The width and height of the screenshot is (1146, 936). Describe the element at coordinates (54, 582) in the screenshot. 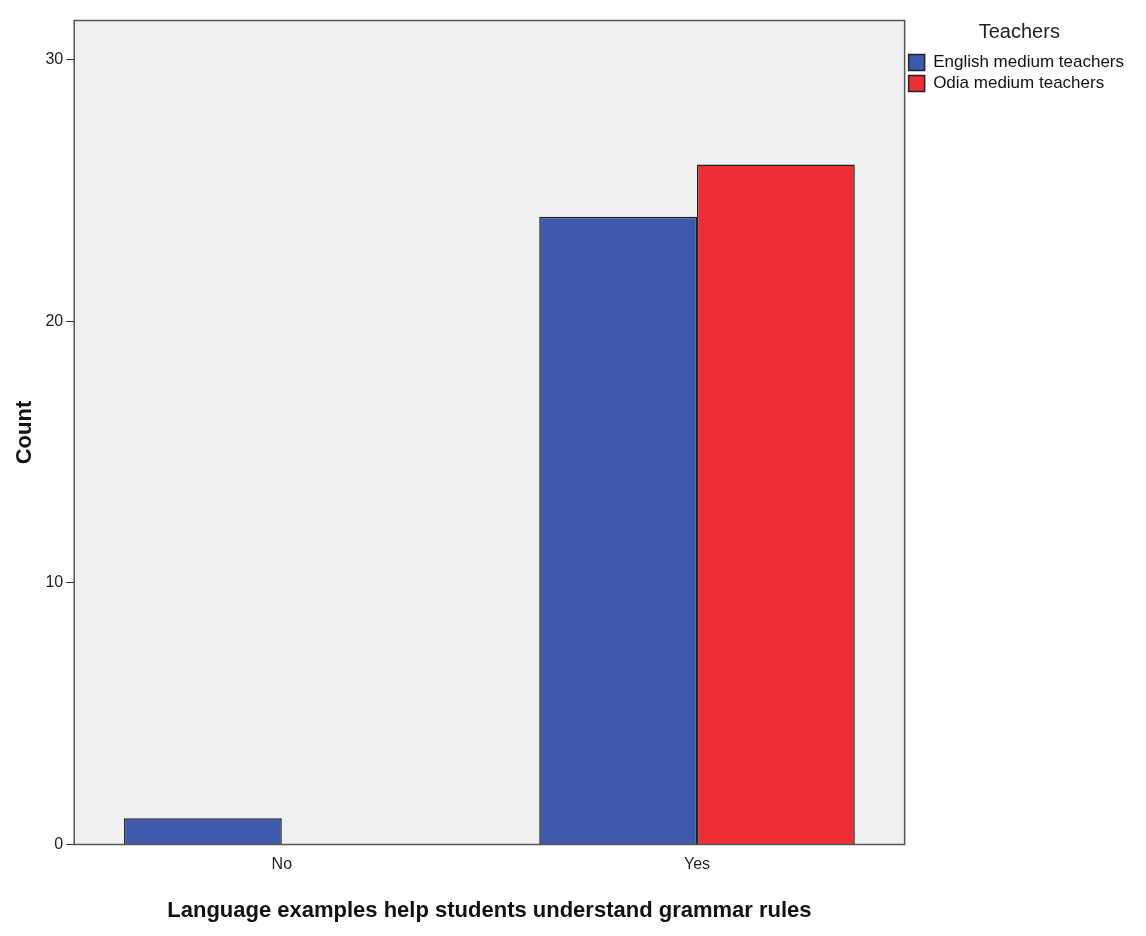

I see `y-tick-label: 10` at that location.